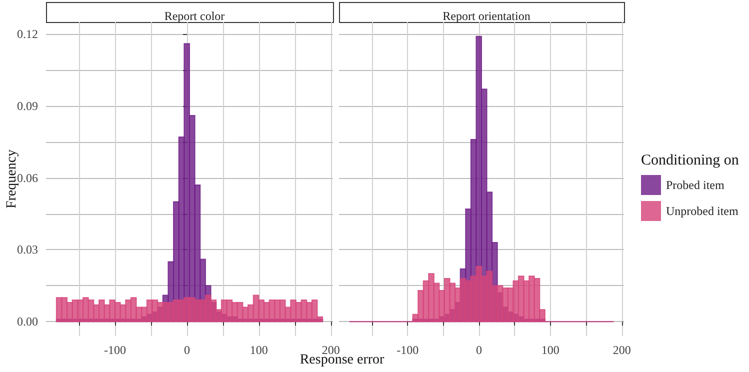 The height and width of the screenshot is (372, 749). What do you see at coordinates (194, 16) in the screenshot?
I see `chart-title: Report color` at bounding box center [194, 16].